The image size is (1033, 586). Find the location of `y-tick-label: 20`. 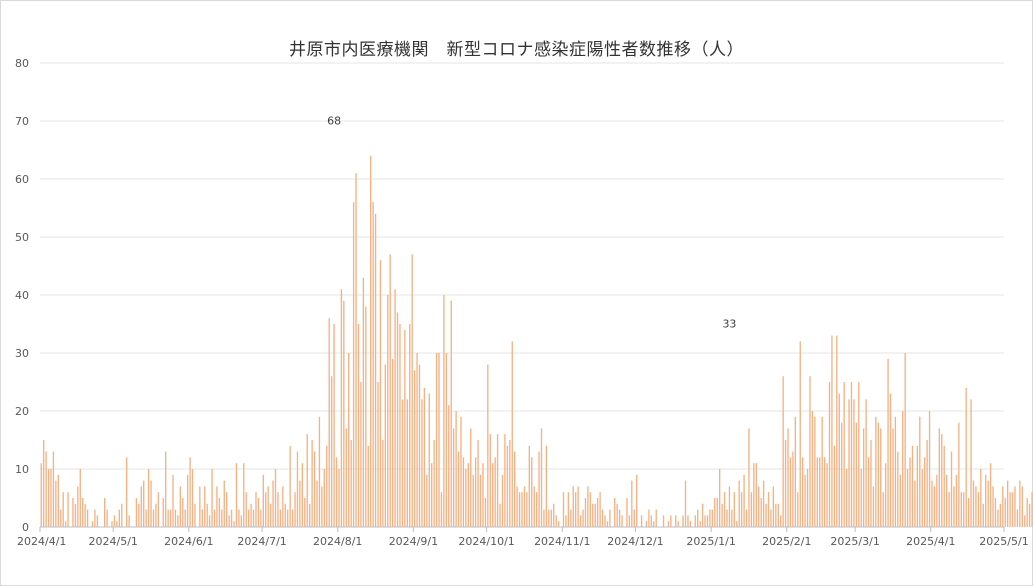

y-tick-label: 20 is located at coordinates (22, 411).